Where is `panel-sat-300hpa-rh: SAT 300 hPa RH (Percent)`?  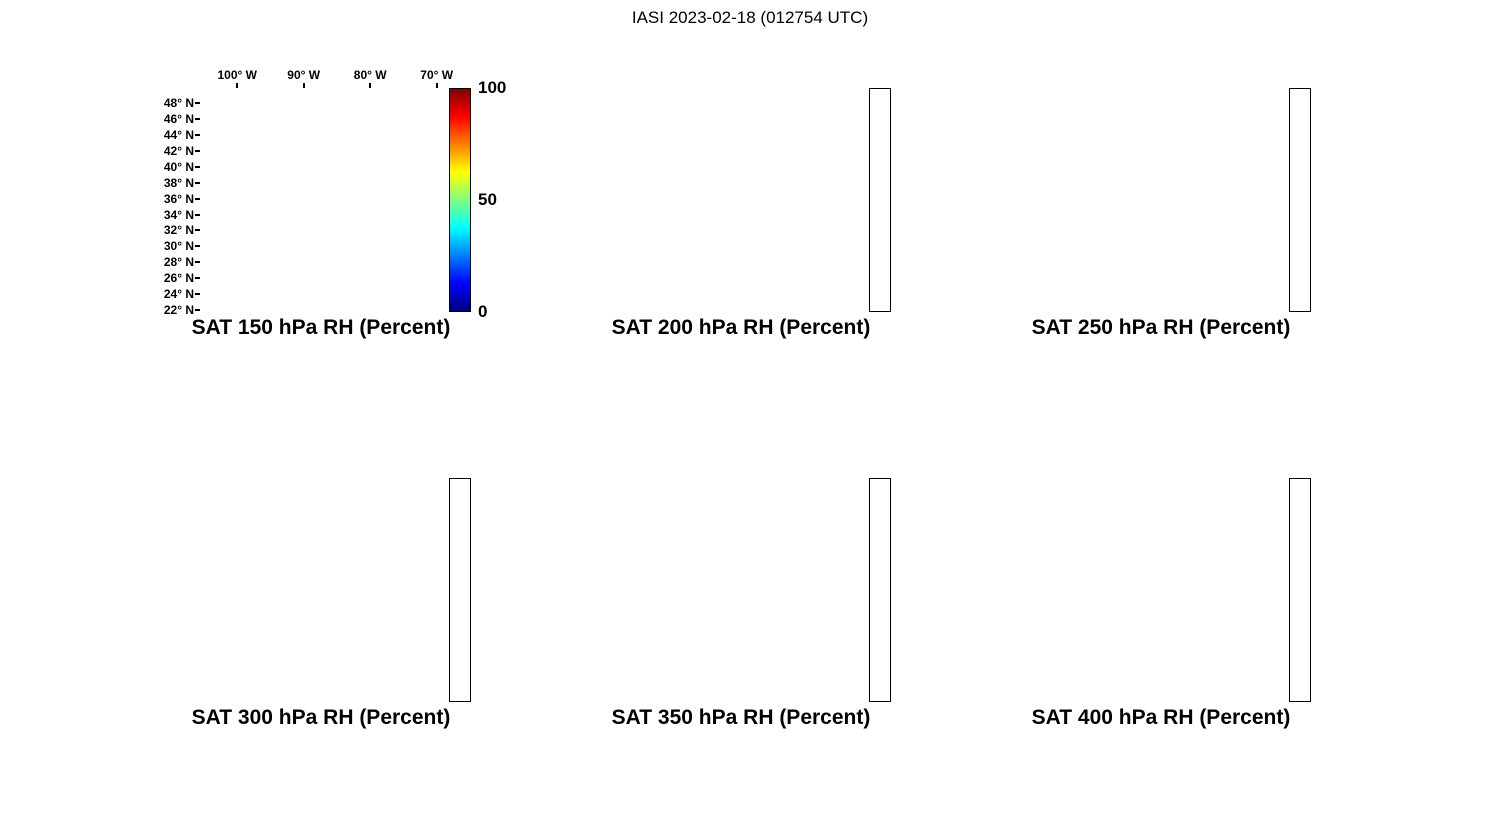 panel-sat-300hpa-rh: SAT 300 hPa RH (Percent) is located at coordinates (335, 595).